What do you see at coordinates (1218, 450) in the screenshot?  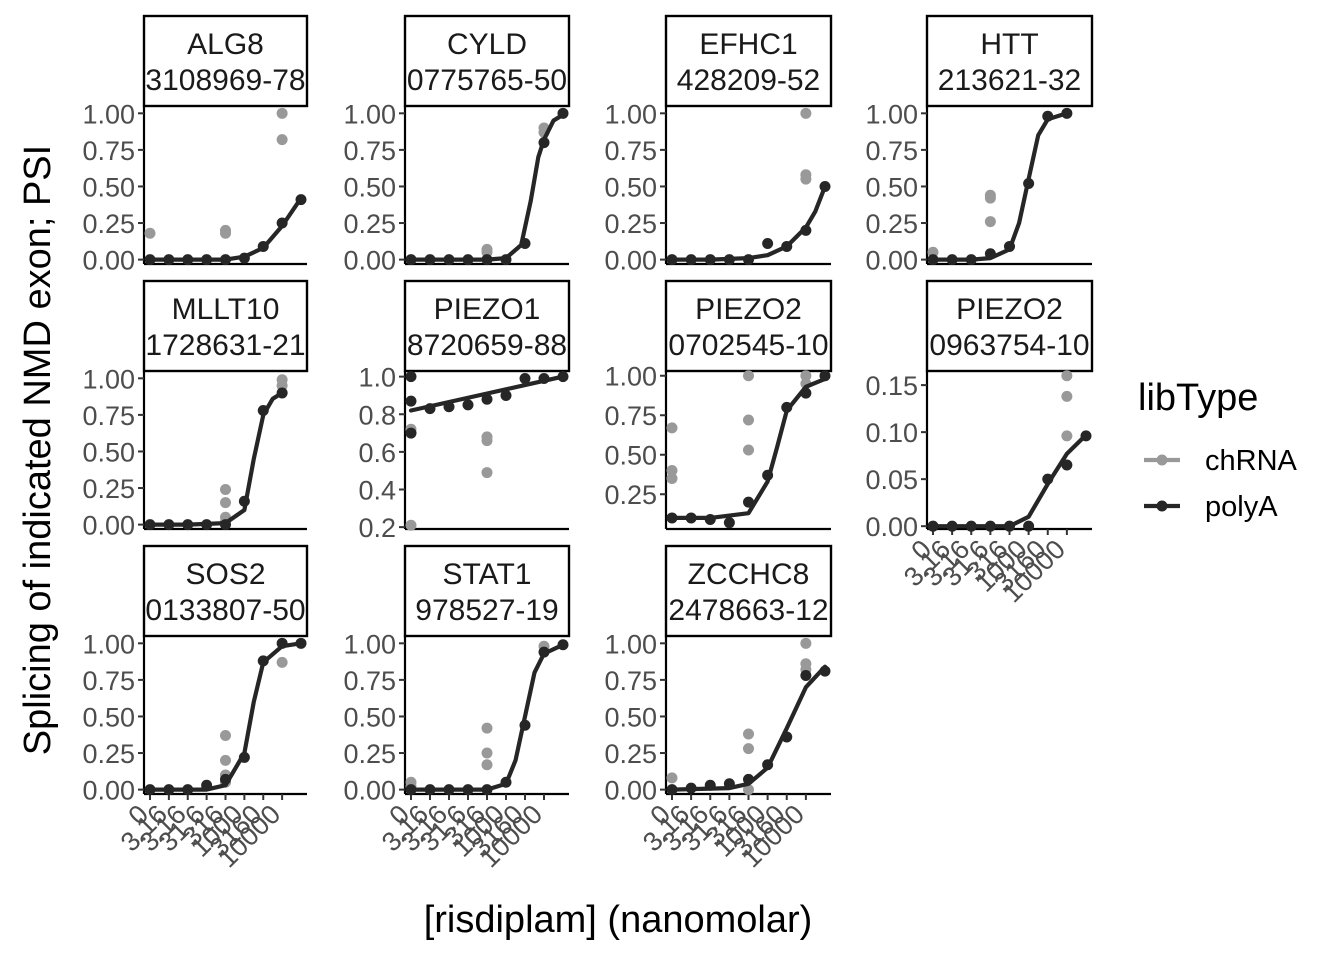 I see `legend: libType chRNA polyA` at bounding box center [1218, 450].